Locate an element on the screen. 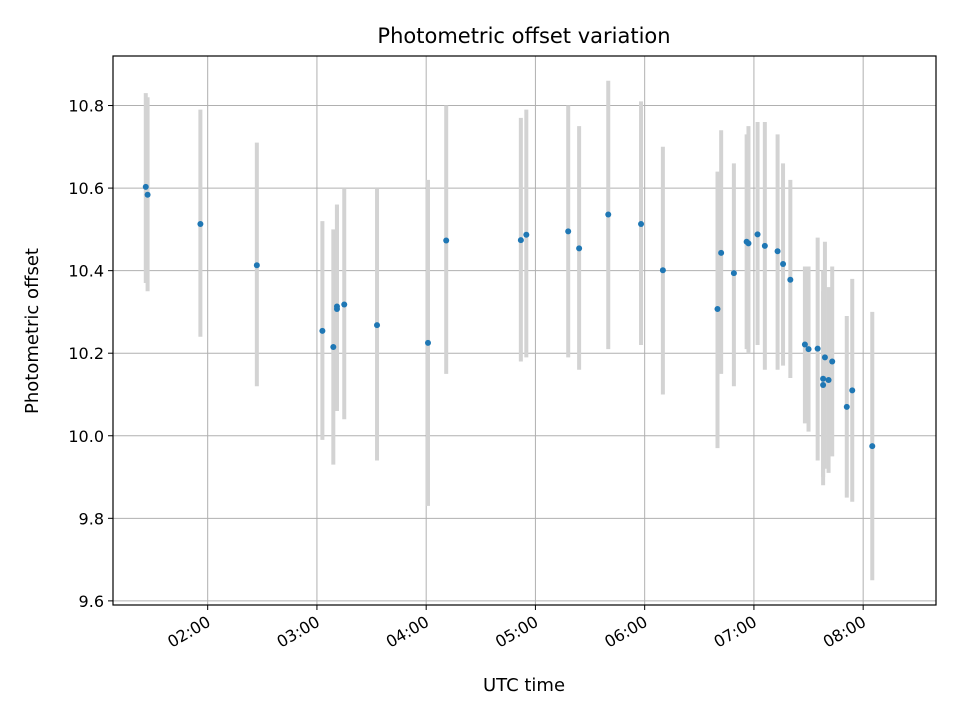 Image resolution: width=960 pixels, height=720 pixels. y-tick-label: 10.8 is located at coordinates (86, 106).